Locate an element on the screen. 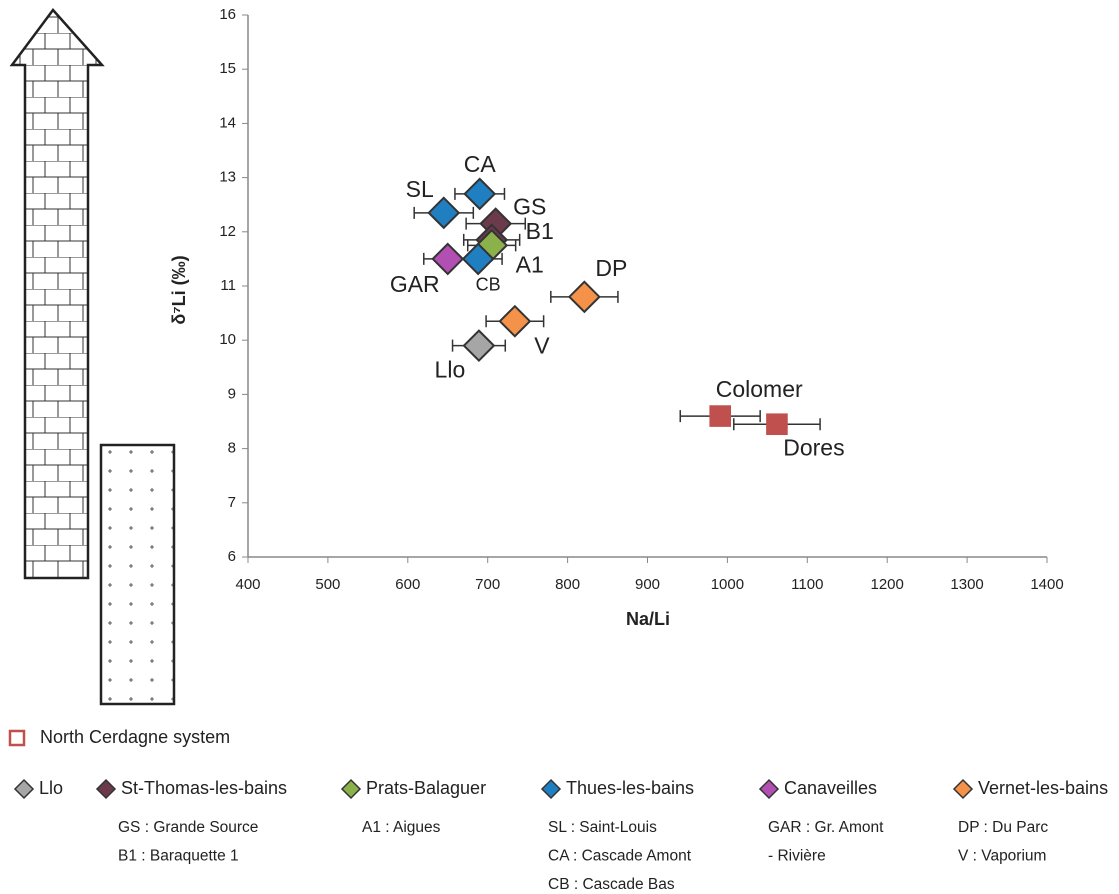  legend-description: DP : Du Parc is located at coordinates (1003, 827).